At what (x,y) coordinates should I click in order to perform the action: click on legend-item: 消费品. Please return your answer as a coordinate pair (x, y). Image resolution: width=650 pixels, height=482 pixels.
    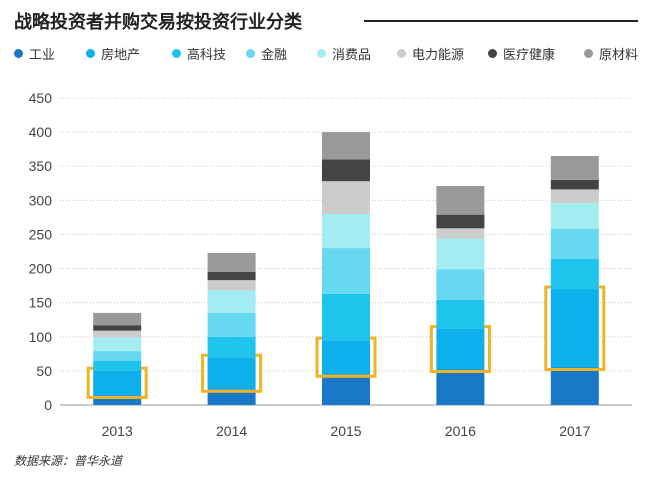
    Looking at the image, I should click on (344, 53).